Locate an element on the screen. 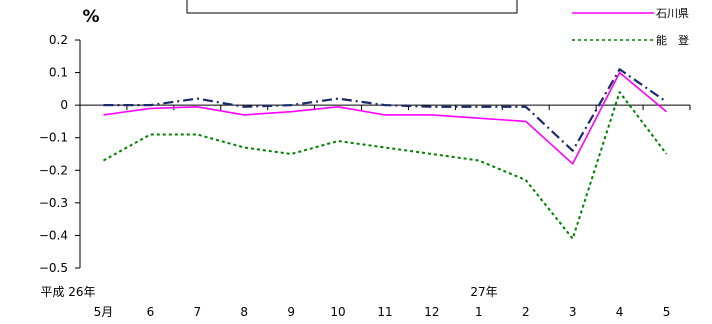 The width and height of the screenshot is (712, 324). title-box is located at coordinates (352, 7).